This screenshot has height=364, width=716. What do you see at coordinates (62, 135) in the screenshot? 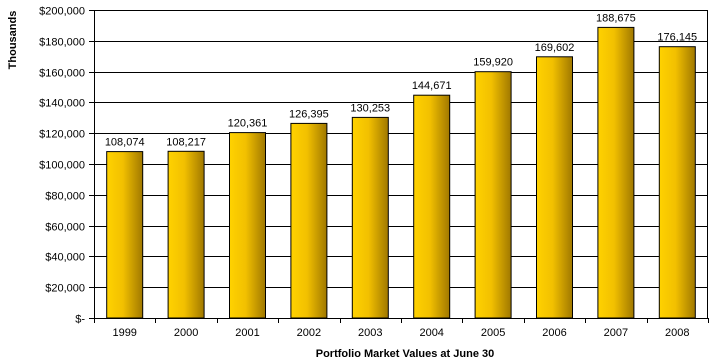
I see `y-tick-label: $120,000` at bounding box center [62, 135].